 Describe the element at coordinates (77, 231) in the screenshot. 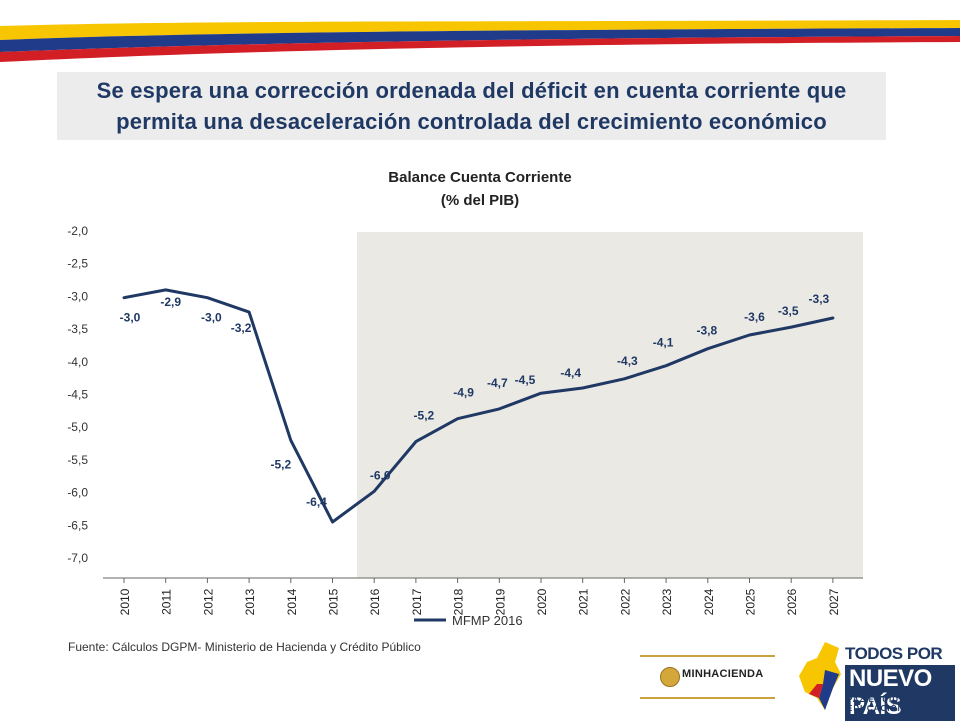

I see `y-tick-label: -2,0` at that location.